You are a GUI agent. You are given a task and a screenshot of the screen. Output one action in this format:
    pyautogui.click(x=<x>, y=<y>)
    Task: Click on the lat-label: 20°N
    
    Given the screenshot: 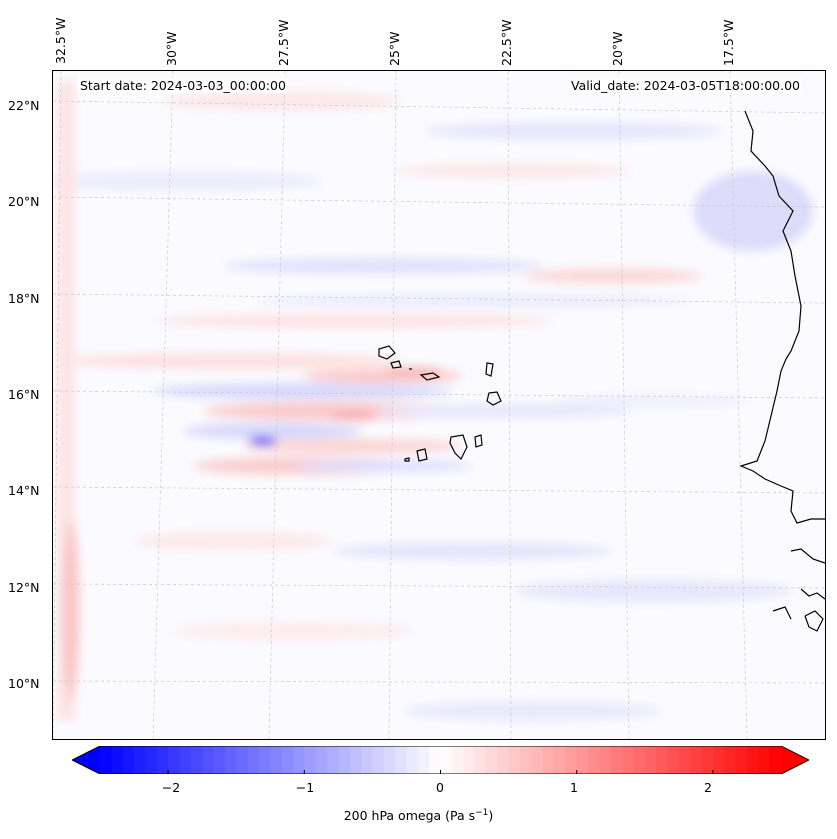 What is the action you would take?
    pyautogui.click(x=24, y=201)
    